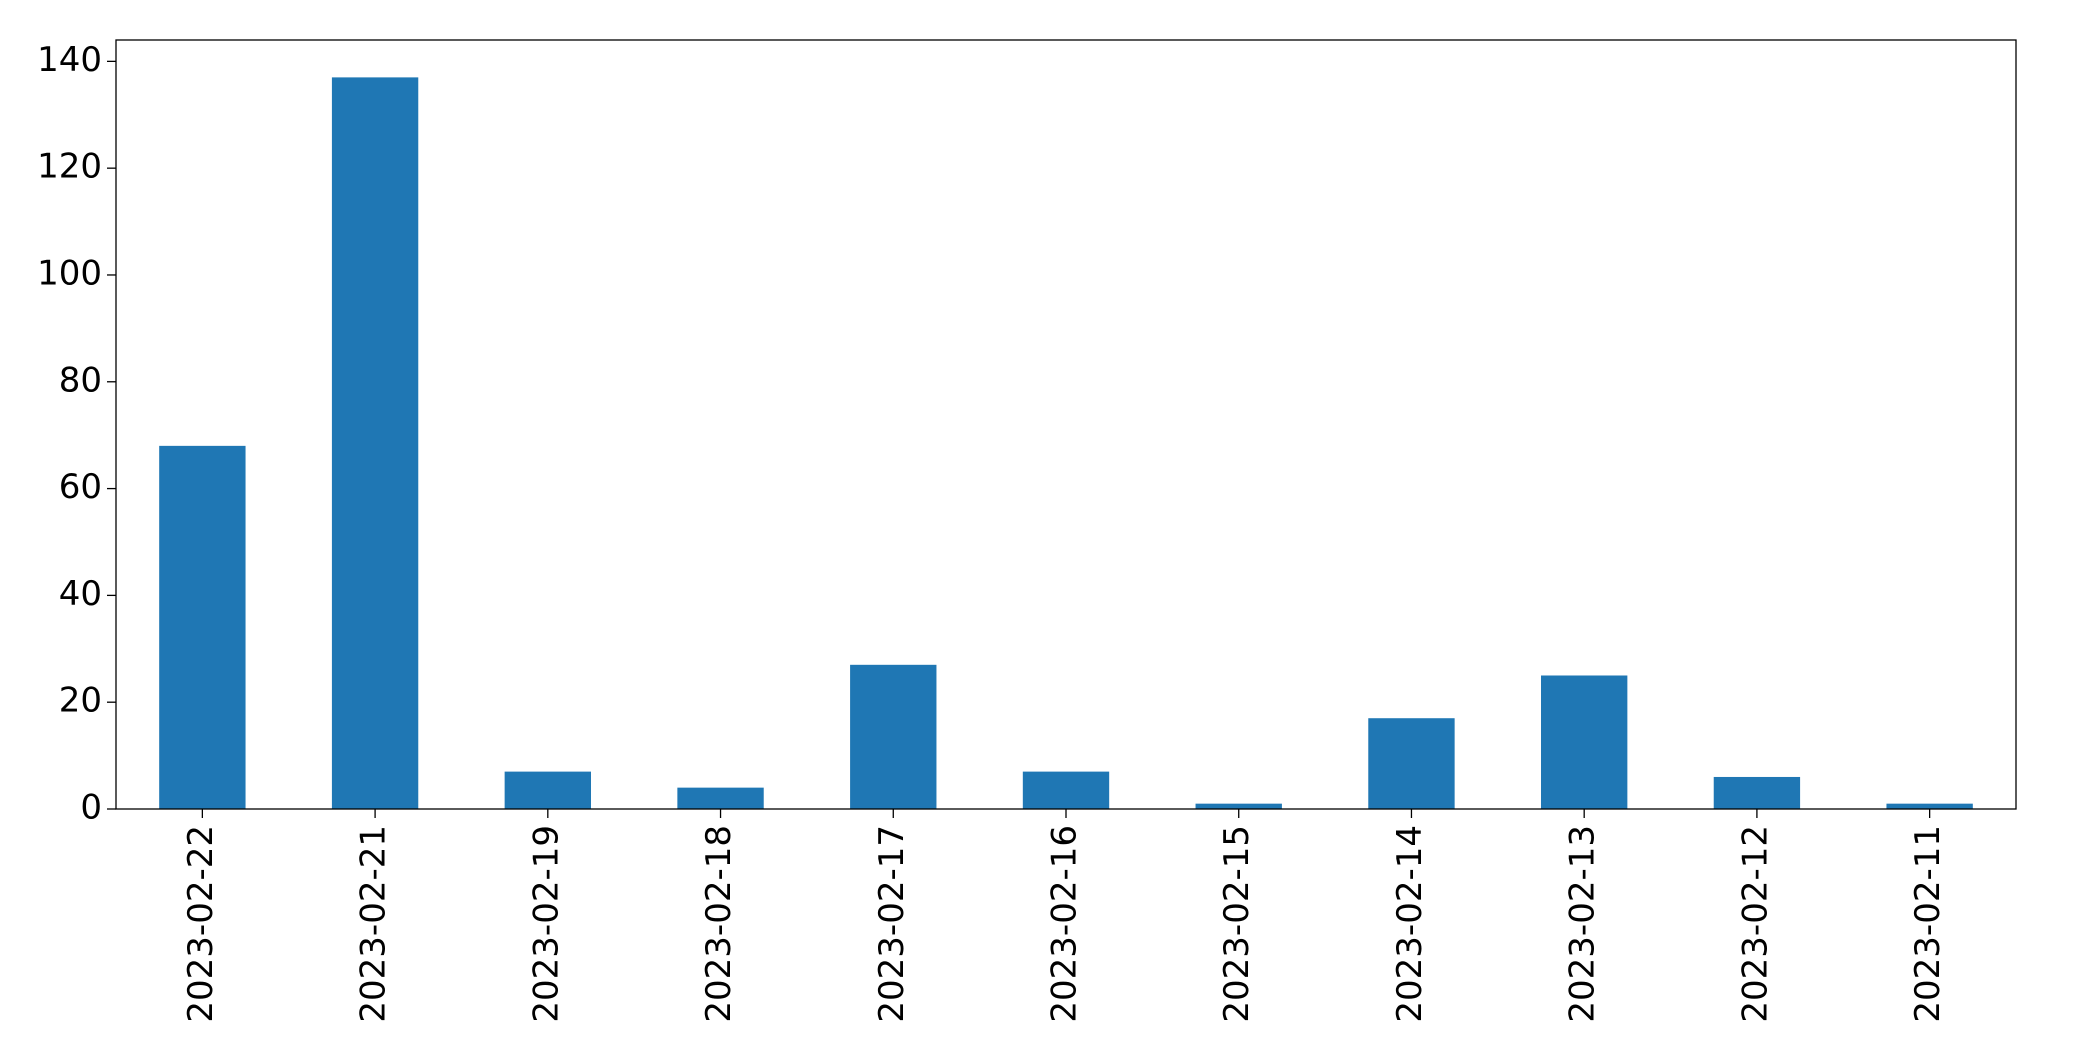  Describe the element at coordinates (374, 924) in the screenshot. I see `x-tick-label: 2023-02-21` at that location.